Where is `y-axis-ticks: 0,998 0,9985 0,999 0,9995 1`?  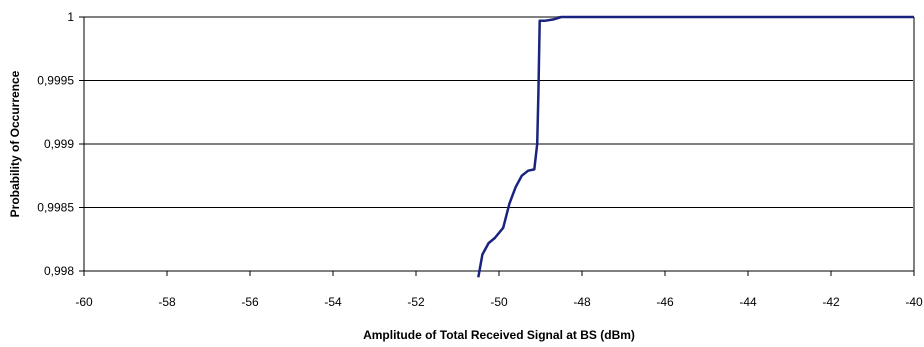 y-axis-ticks: 0,998 0,9985 0,999 0,9995 1 is located at coordinates (60, 144).